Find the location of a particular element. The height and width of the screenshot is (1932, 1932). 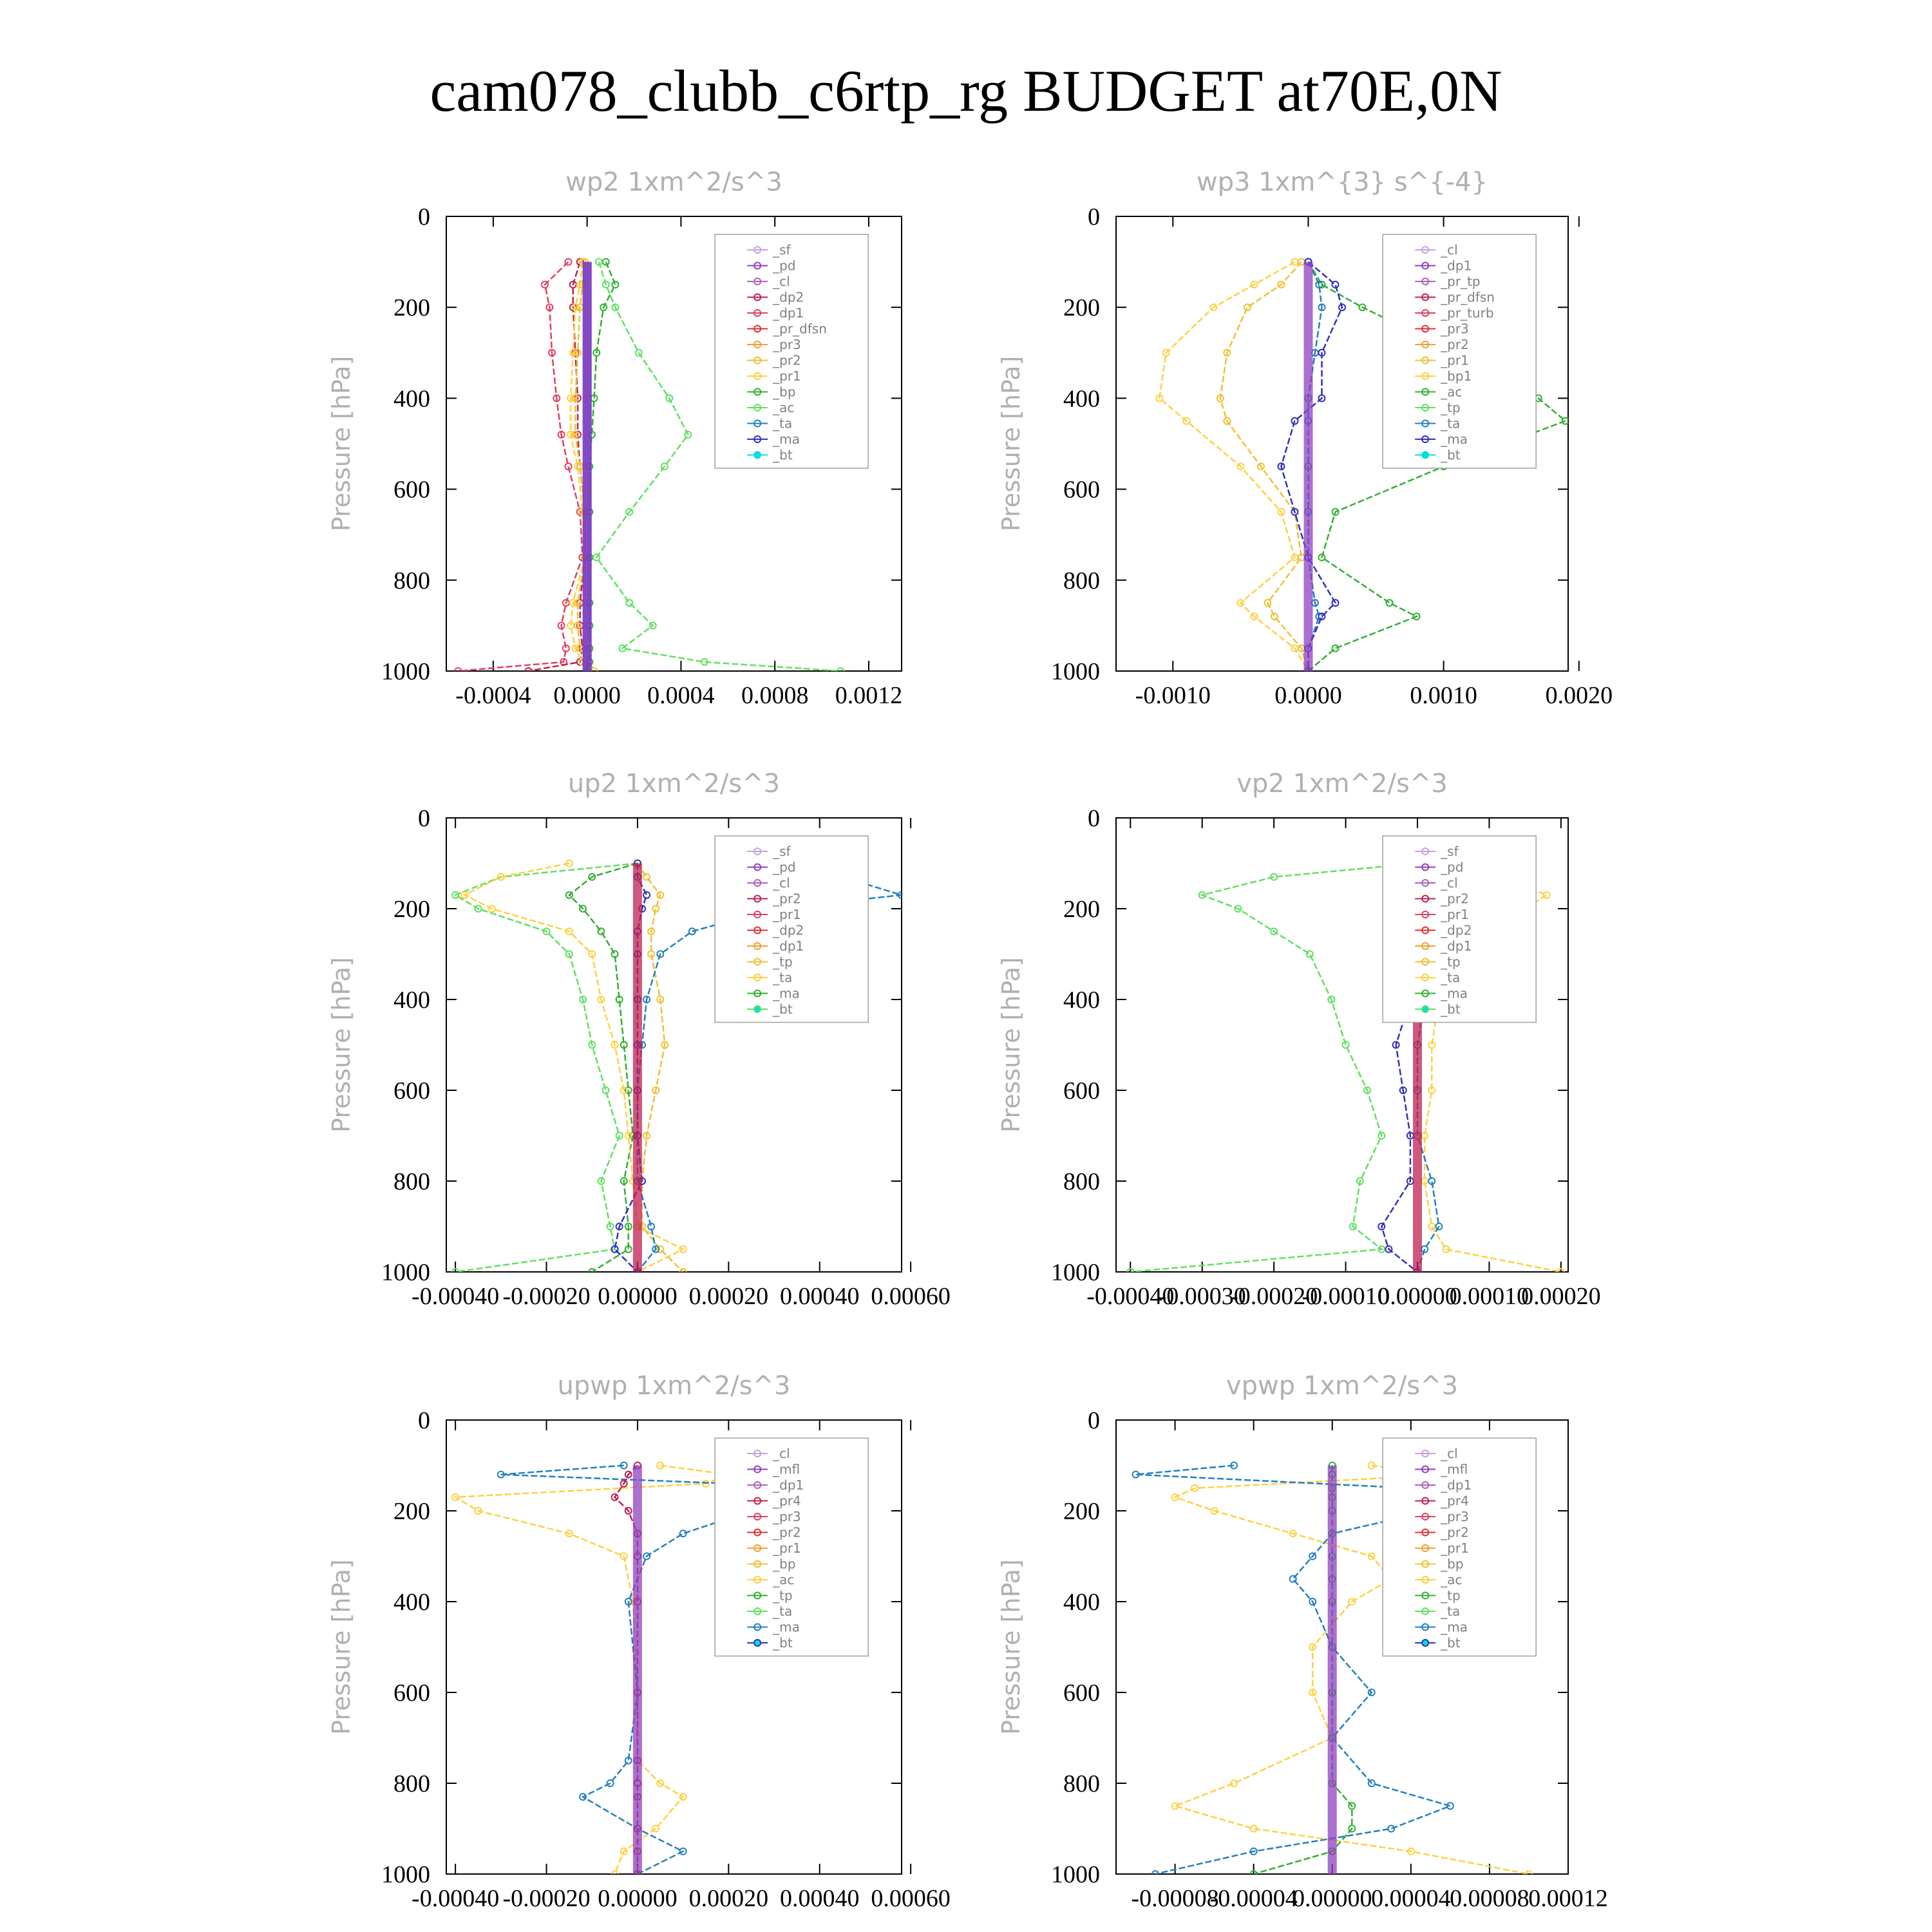

legend-label: _ma is located at coordinates (786, 994).